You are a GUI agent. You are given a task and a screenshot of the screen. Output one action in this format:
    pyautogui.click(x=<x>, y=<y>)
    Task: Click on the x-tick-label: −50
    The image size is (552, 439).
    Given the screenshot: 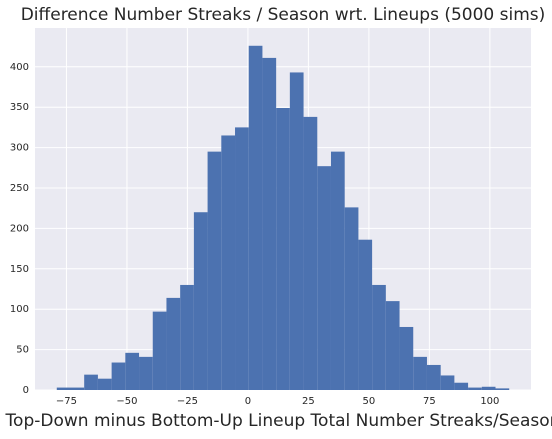 What is the action you would take?
    pyautogui.click(x=126, y=401)
    